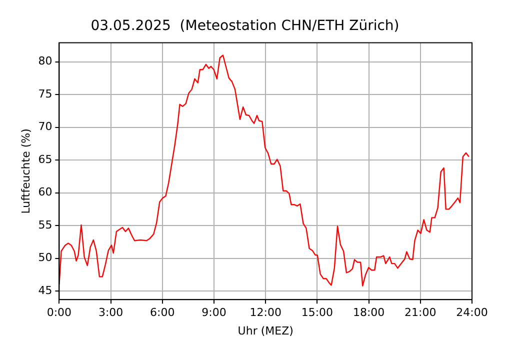  What do you see at coordinates (59, 313) in the screenshot?
I see `x-tick-label: 0:00` at bounding box center [59, 313].